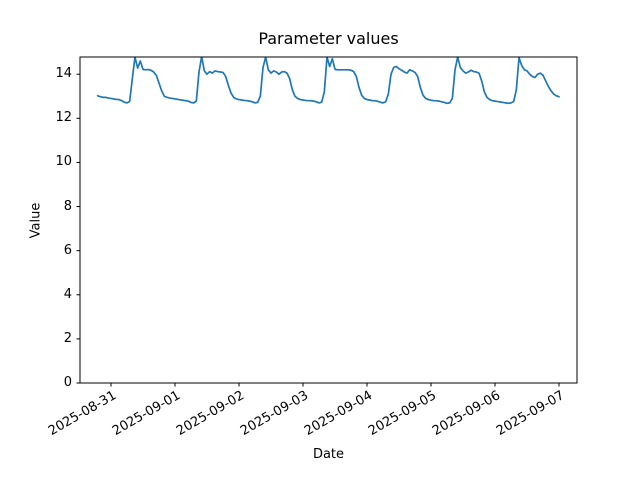 This screenshot has height=480, width=640. Describe the element at coordinates (67, 382) in the screenshot. I see `y-tick-label: 0` at that location.